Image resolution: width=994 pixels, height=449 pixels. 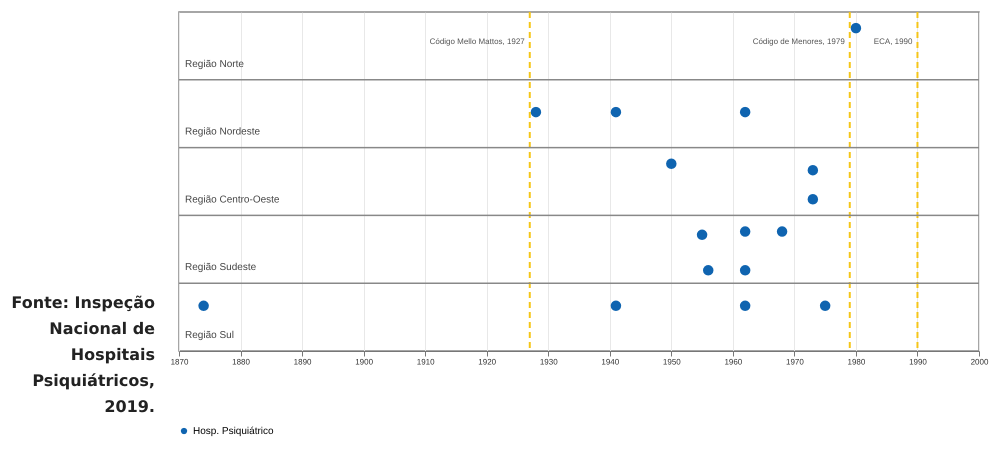 What do you see at coordinates (549, 362) in the screenshot?
I see `x-tick-label: 1930` at bounding box center [549, 362].